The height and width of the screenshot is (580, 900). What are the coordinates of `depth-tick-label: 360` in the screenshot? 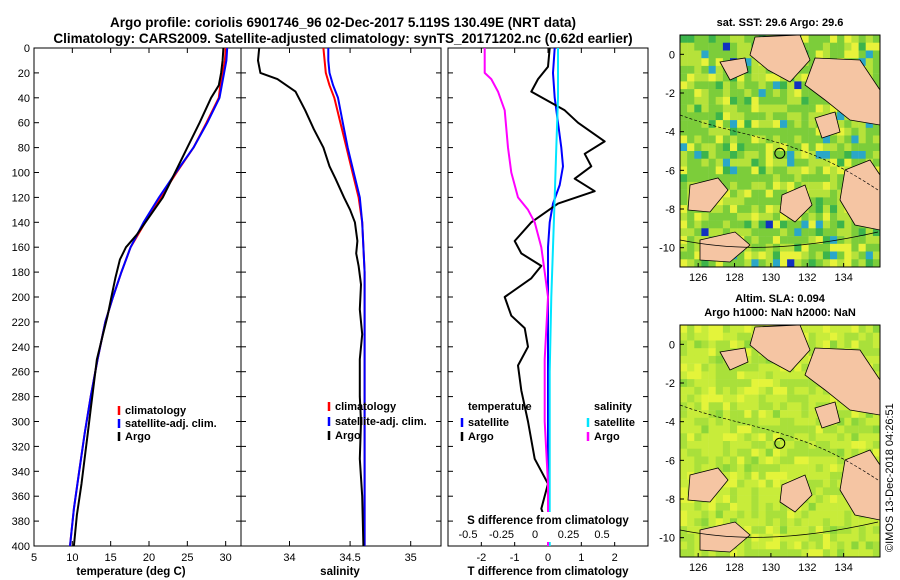 It's located at (21, 497).